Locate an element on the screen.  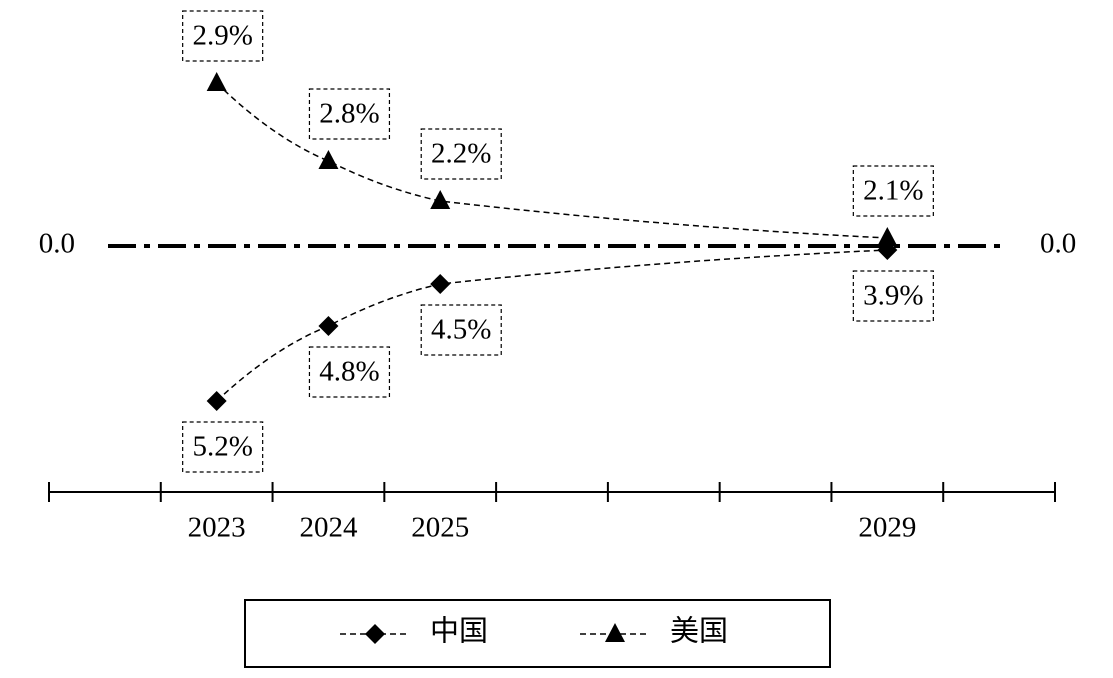
x-label: 2023 is located at coordinates (217, 528).